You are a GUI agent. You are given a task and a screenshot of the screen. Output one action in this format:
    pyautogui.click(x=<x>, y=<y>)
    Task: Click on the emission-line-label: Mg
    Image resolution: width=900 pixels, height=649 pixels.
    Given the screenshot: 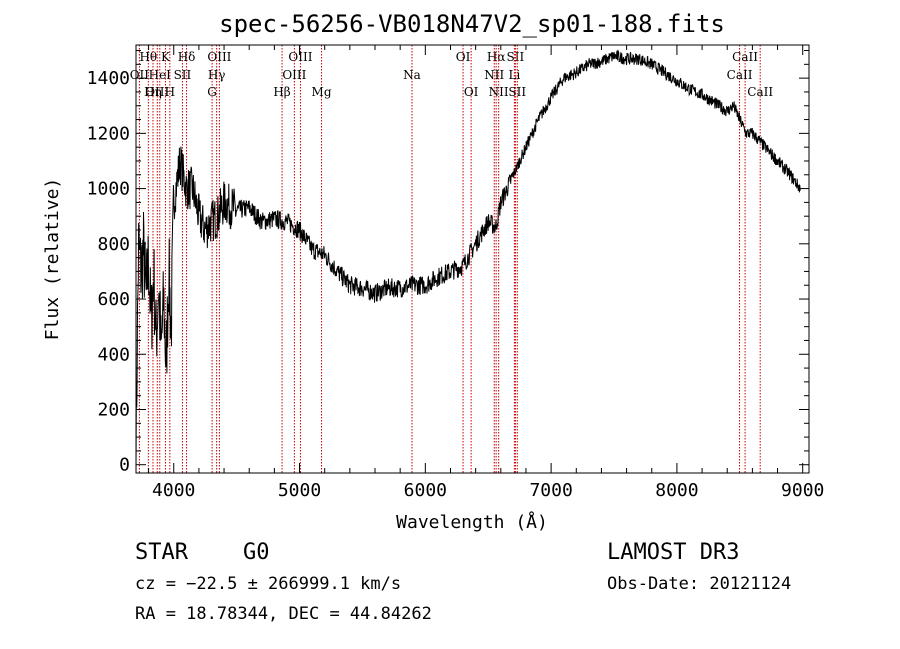 What is the action you would take?
    pyautogui.click(x=322, y=92)
    